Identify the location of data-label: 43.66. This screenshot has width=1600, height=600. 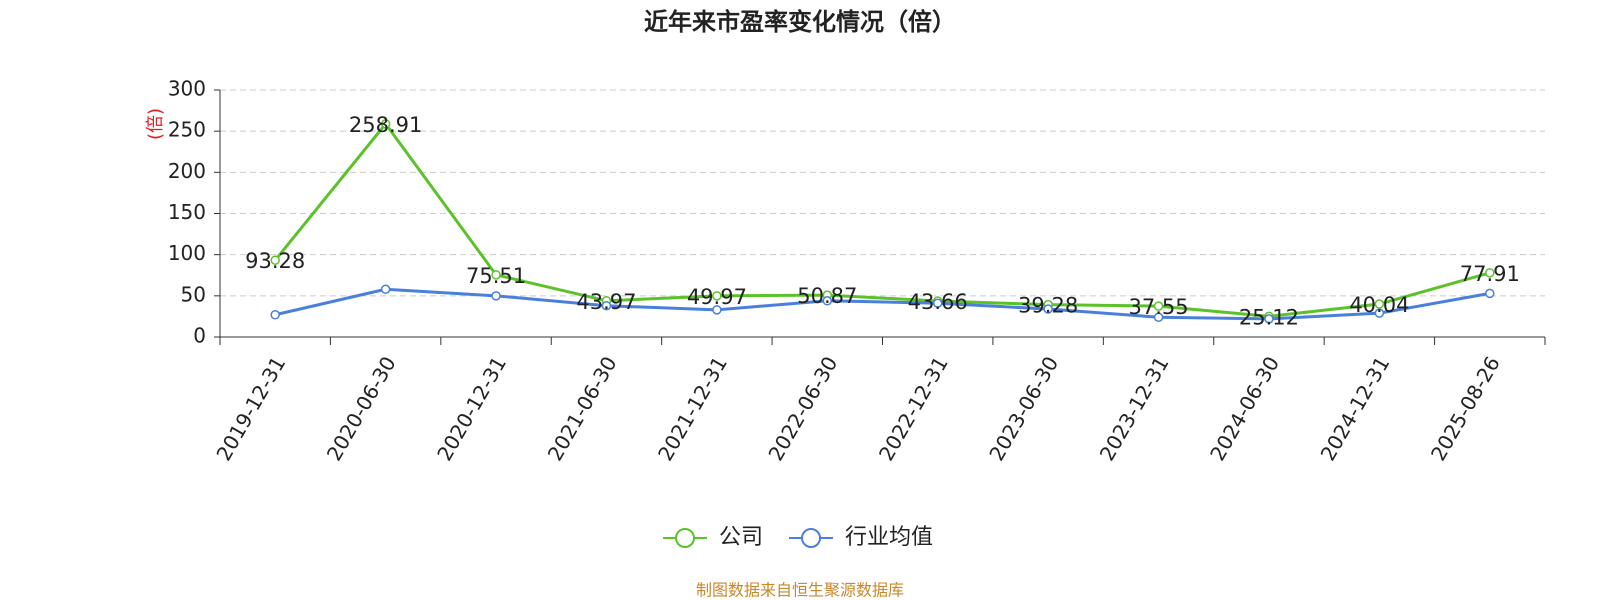
(938, 302).